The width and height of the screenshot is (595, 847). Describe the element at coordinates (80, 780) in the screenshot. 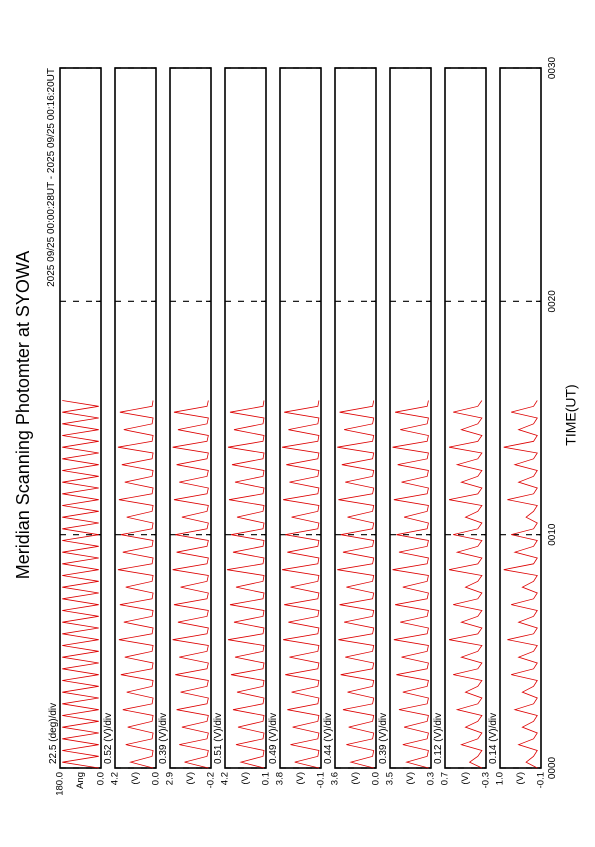

I see `panel-unit: Ang` at that location.